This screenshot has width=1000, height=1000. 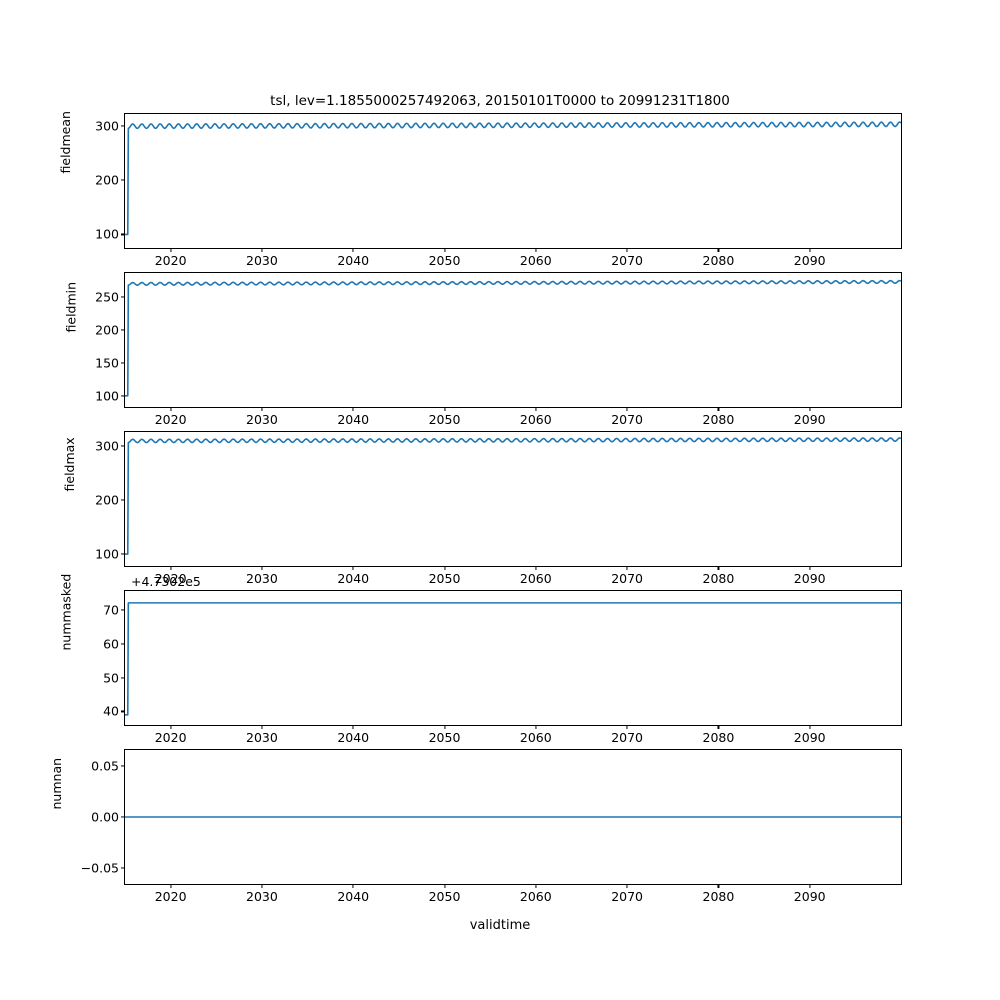 I want to click on y-tick-label-nummasked: 60, so click(x=111, y=644).